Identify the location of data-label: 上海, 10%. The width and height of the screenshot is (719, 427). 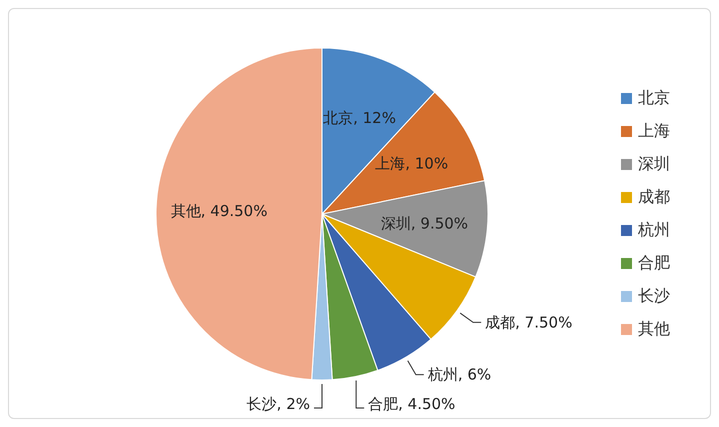
(411, 163).